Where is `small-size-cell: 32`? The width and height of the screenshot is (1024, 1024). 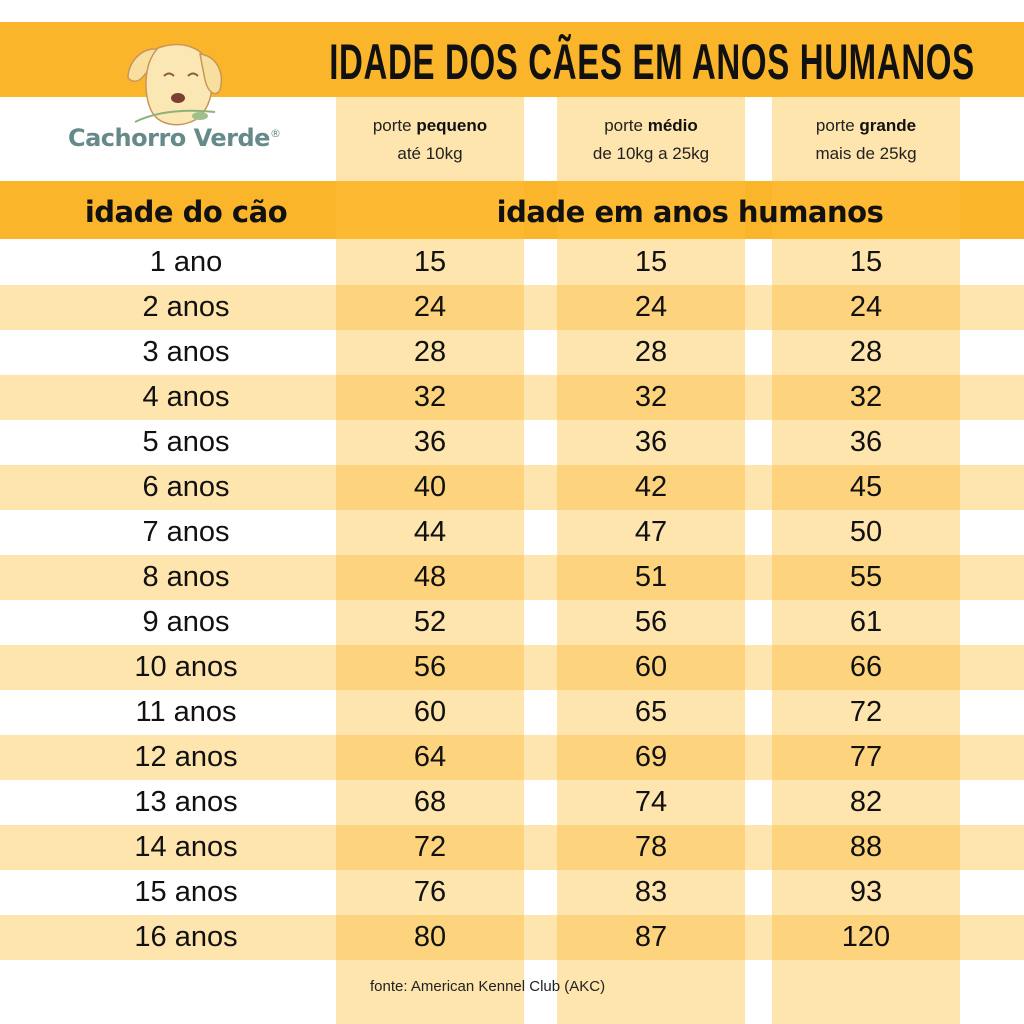
small-size-cell: 32 is located at coordinates (430, 397).